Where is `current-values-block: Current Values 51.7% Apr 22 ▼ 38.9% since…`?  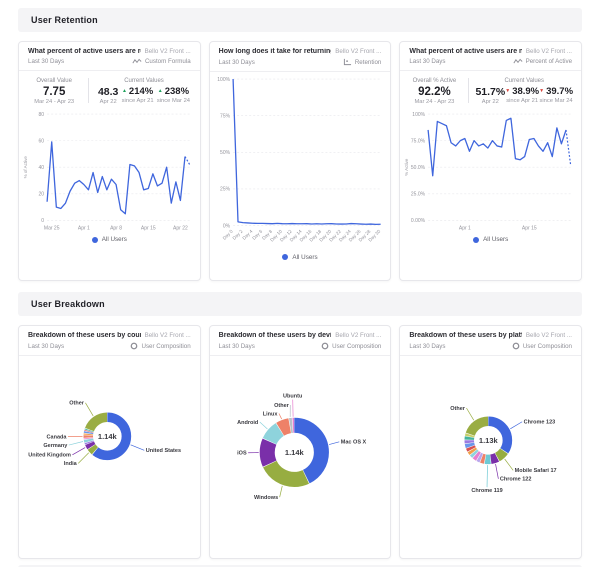 current-values-block: Current Values 51.7% Apr 22 ▼ 38.9% since… is located at coordinates (524, 91).